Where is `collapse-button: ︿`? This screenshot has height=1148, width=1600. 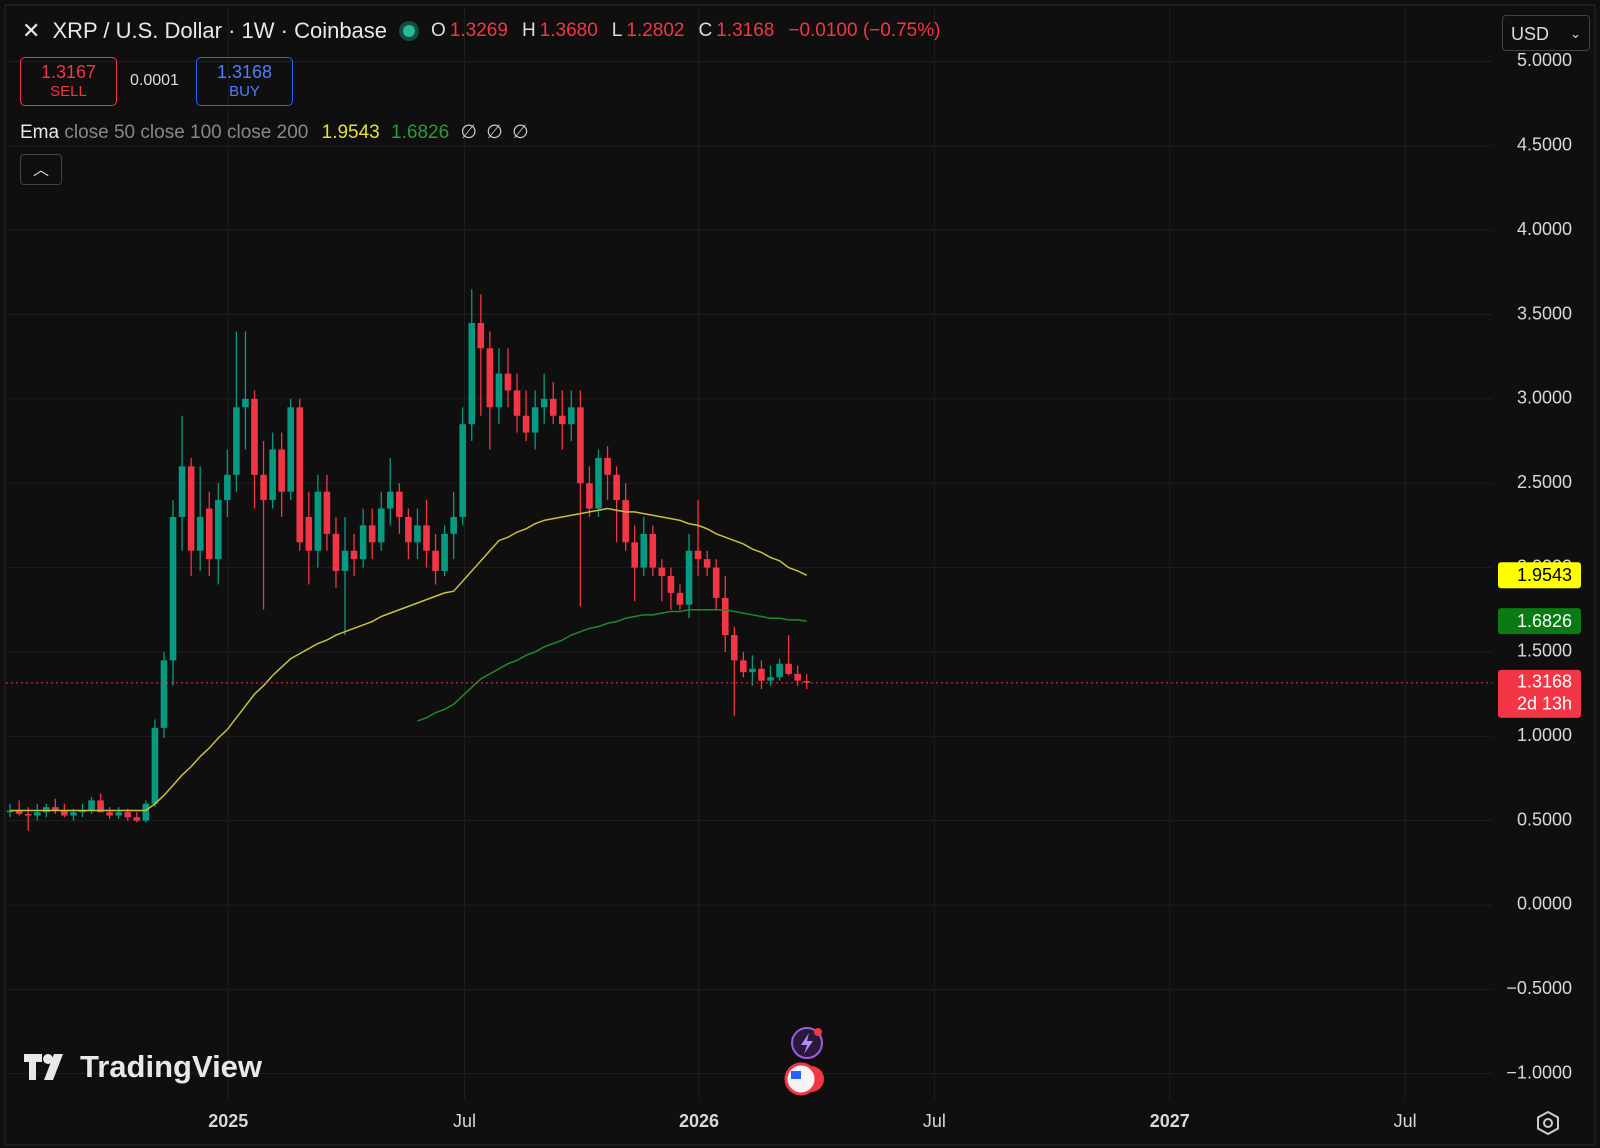 collapse-button: ︿ is located at coordinates (41, 169).